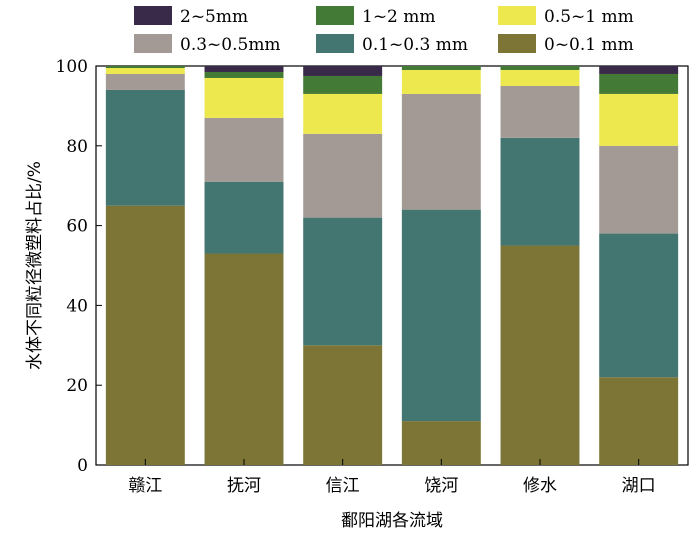 This screenshot has width=700, height=533. I want to click on y-axis-title: 水体不同粒径微塑料占比/%, so click(35, 265).